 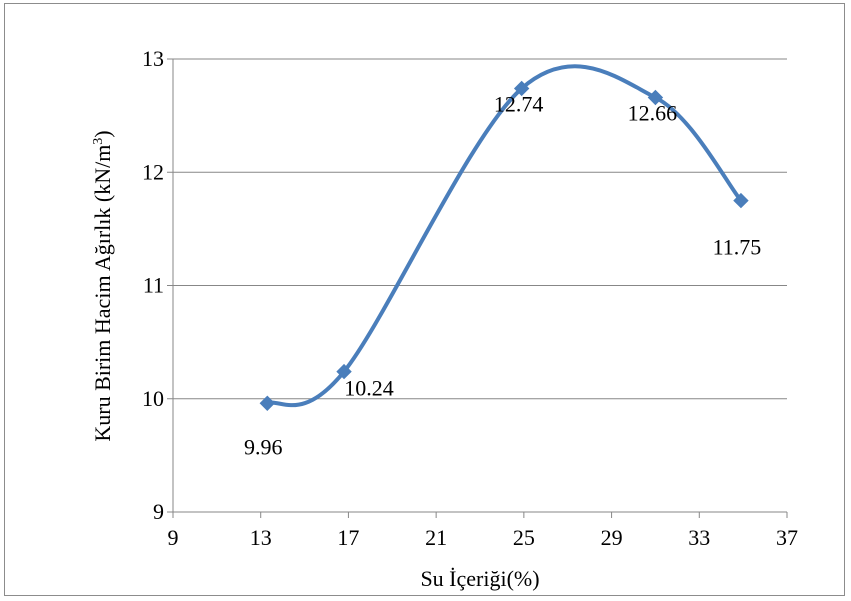 What do you see at coordinates (261, 537) in the screenshot?
I see `x-tick-label: 13` at bounding box center [261, 537].